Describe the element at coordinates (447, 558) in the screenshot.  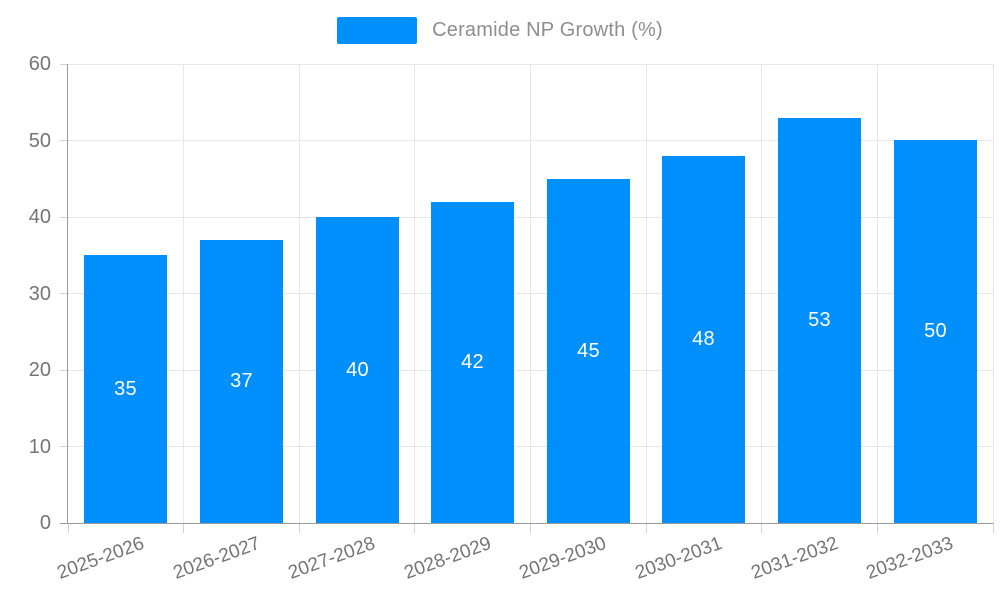
I see `x-tick-label: 2028-2029` at that location.